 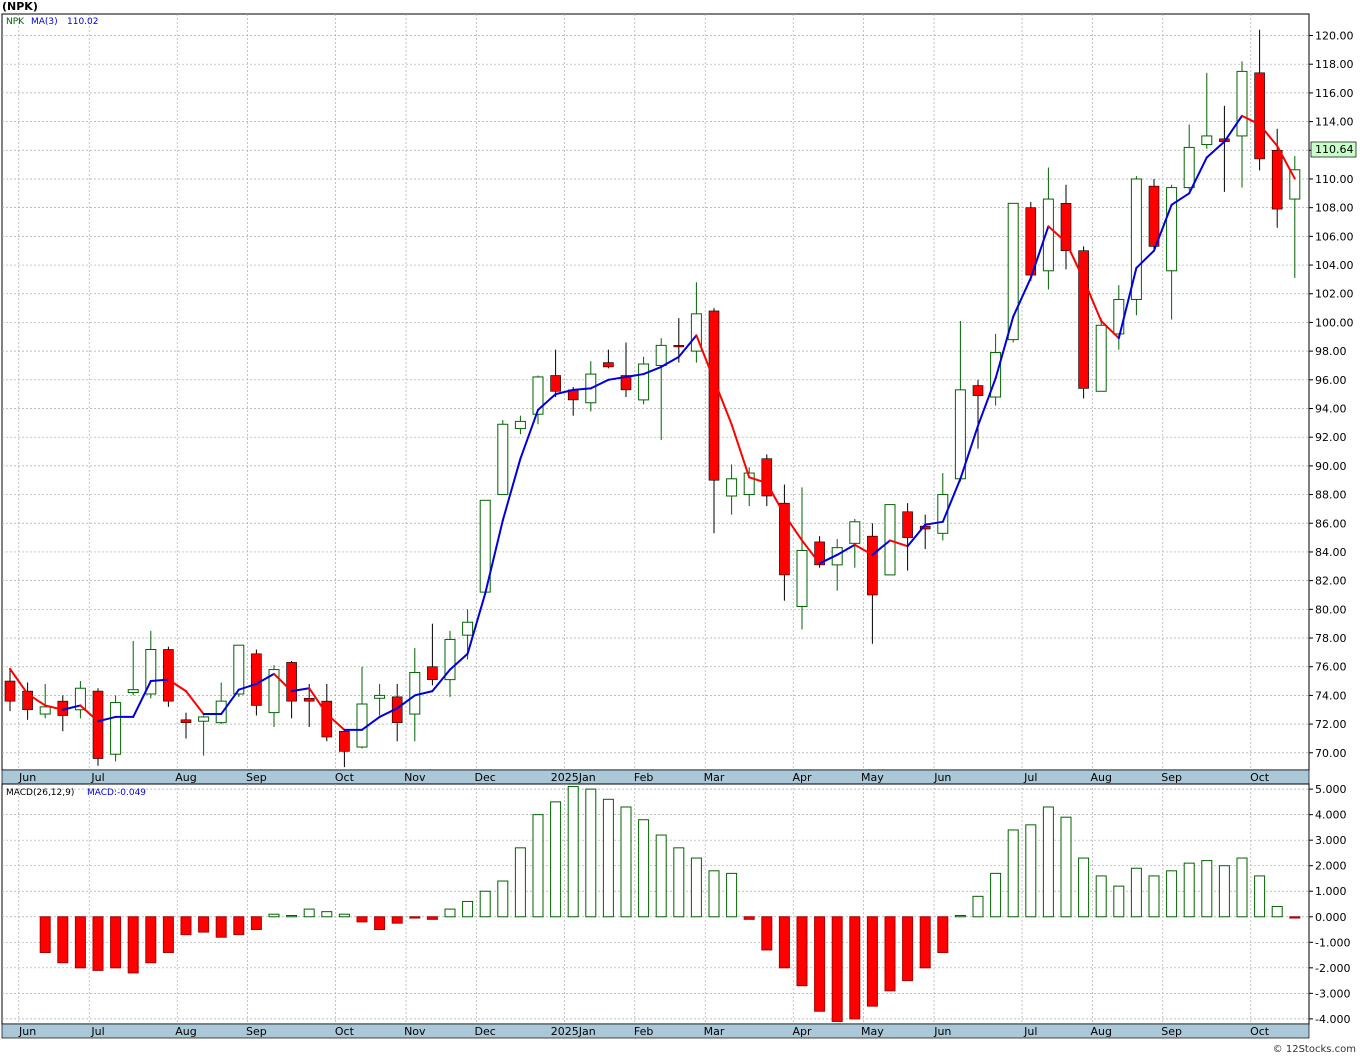 I want to click on price-y-tick-label: 106.00, so click(x=1334, y=236).